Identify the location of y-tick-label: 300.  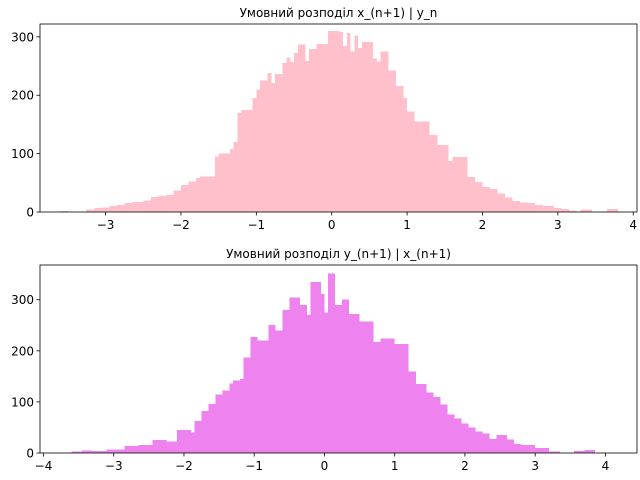
(22, 300).